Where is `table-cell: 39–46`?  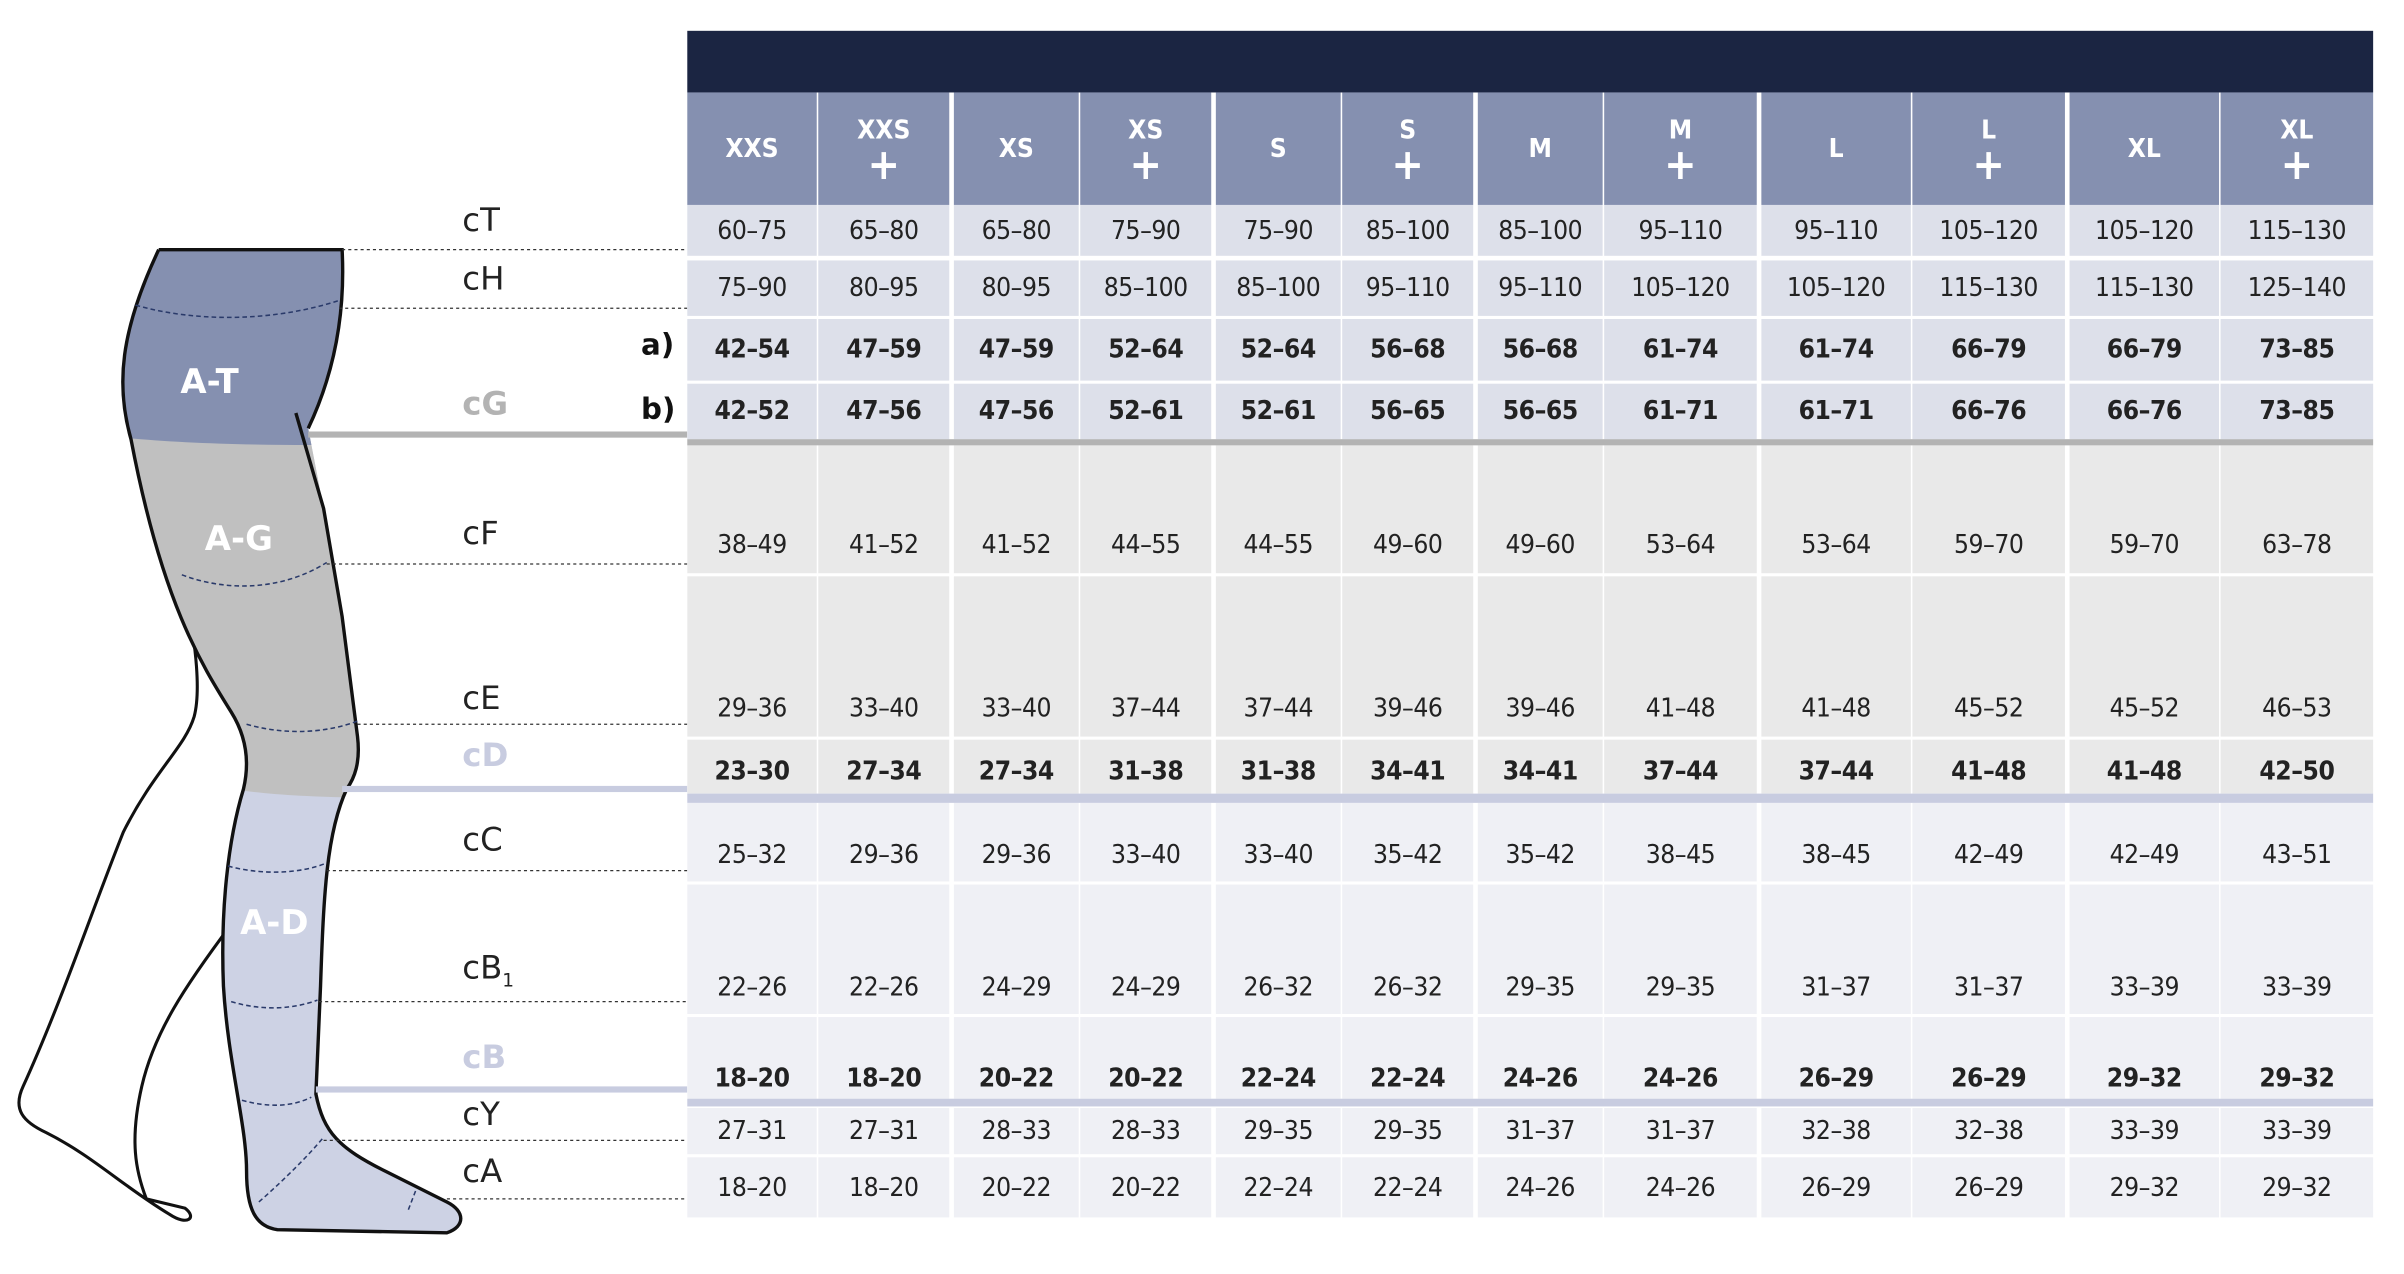
table-cell: 39–46 is located at coordinates (1408, 656).